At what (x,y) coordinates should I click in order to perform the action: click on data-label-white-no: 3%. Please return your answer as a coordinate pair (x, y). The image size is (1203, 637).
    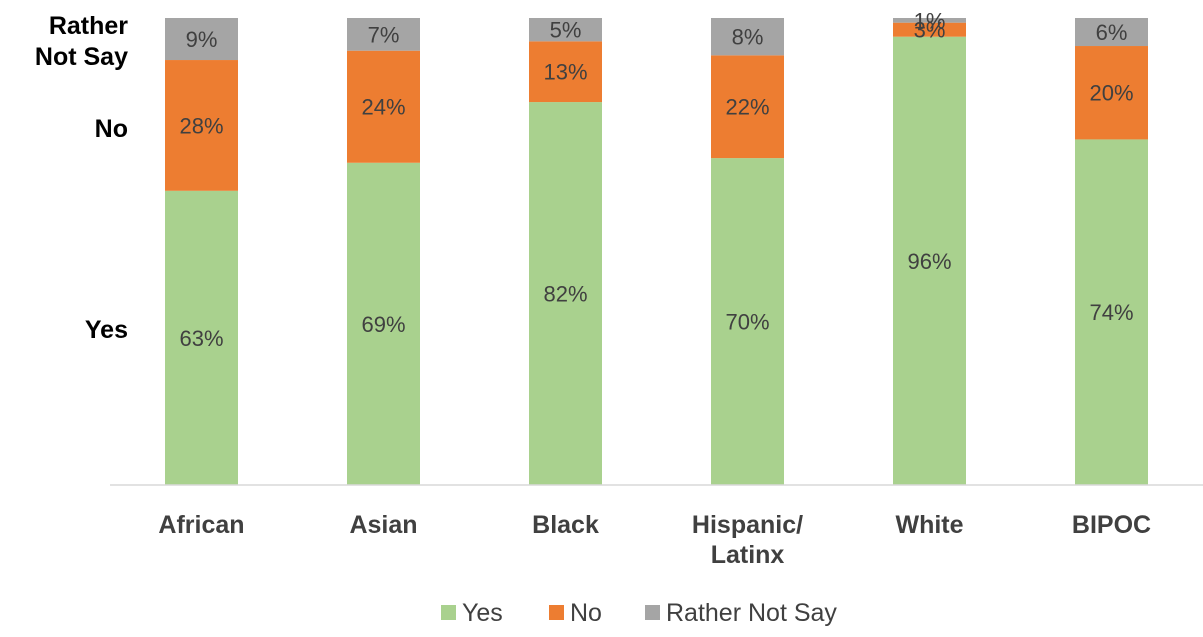
    Looking at the image, I should click on (930, 30).